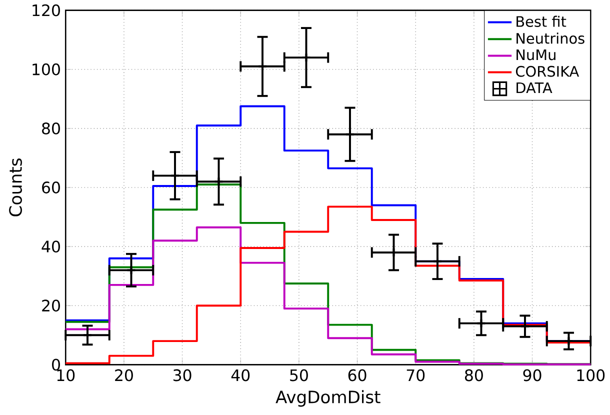 The height and width of the screenshot is (415, 610). Describe the element at coordinates (415, 376) in the screenshot. I see `x-tick-label: 70` at that location.